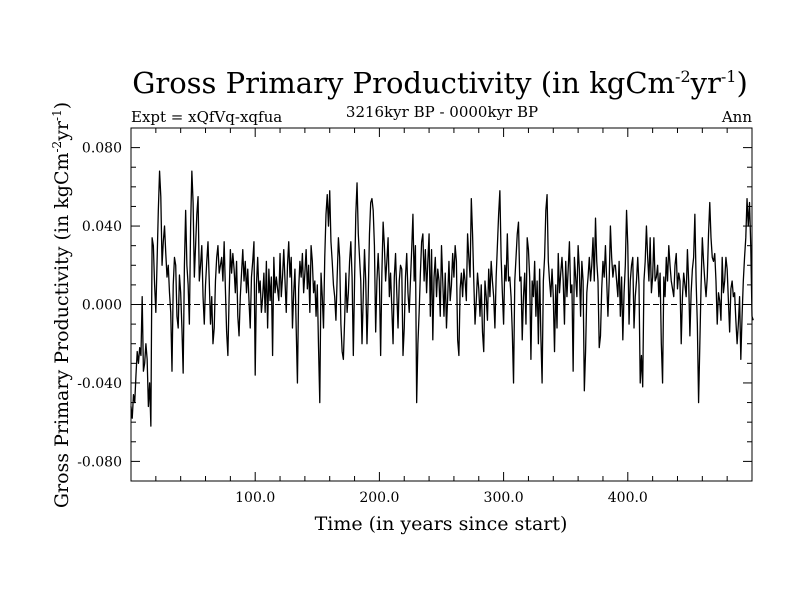 This screenshot has width=800, height=600. Describe the element at coordinates (504, 498) in the screenshot. I see `x-tick-label: 300.0` at that location.